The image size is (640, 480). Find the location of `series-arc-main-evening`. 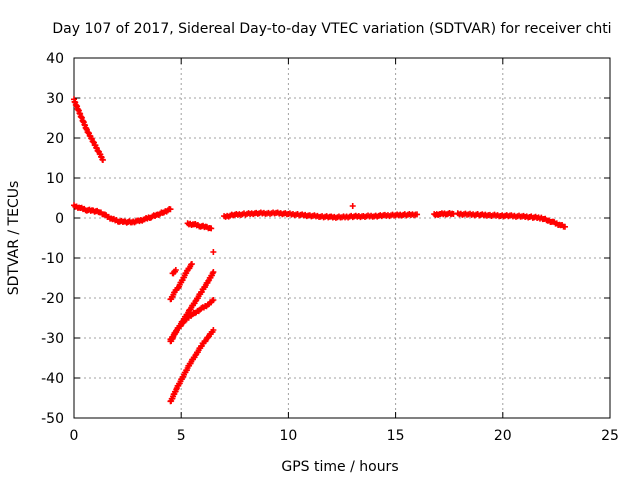

series-arc-main-evening is located at coordinates (511, 220).